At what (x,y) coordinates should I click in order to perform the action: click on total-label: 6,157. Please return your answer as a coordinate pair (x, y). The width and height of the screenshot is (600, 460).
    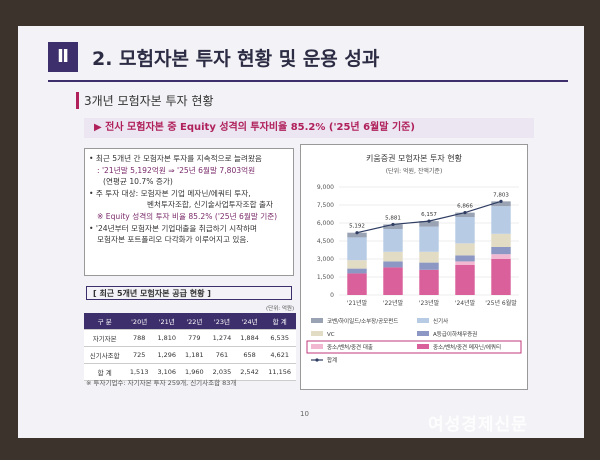
    Looking at the image, I should click on (429, 215).